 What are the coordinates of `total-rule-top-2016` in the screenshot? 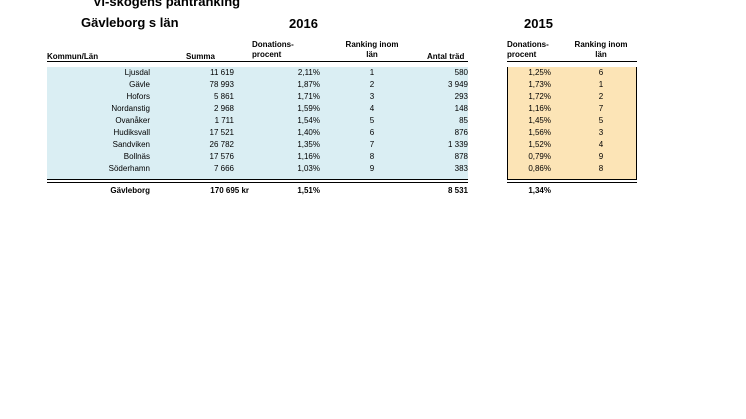 It's located at (257, 179).